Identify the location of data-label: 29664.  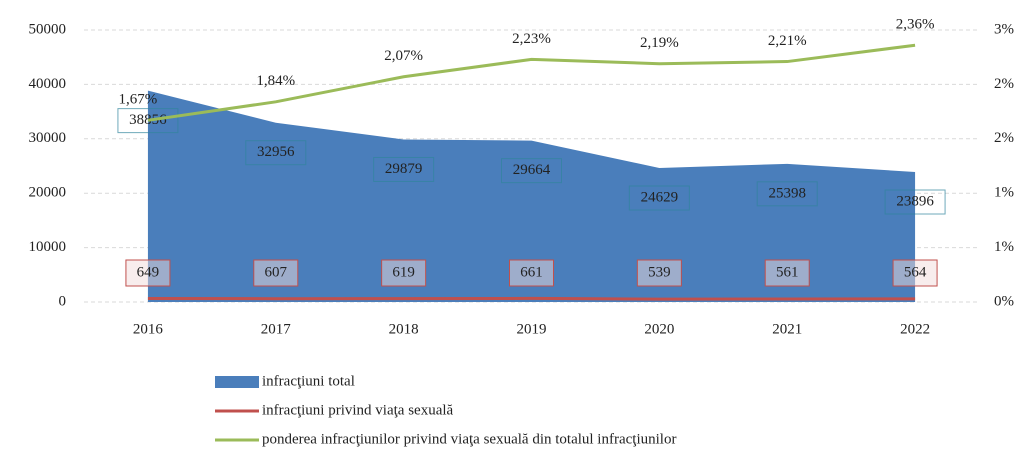
(532, 170).